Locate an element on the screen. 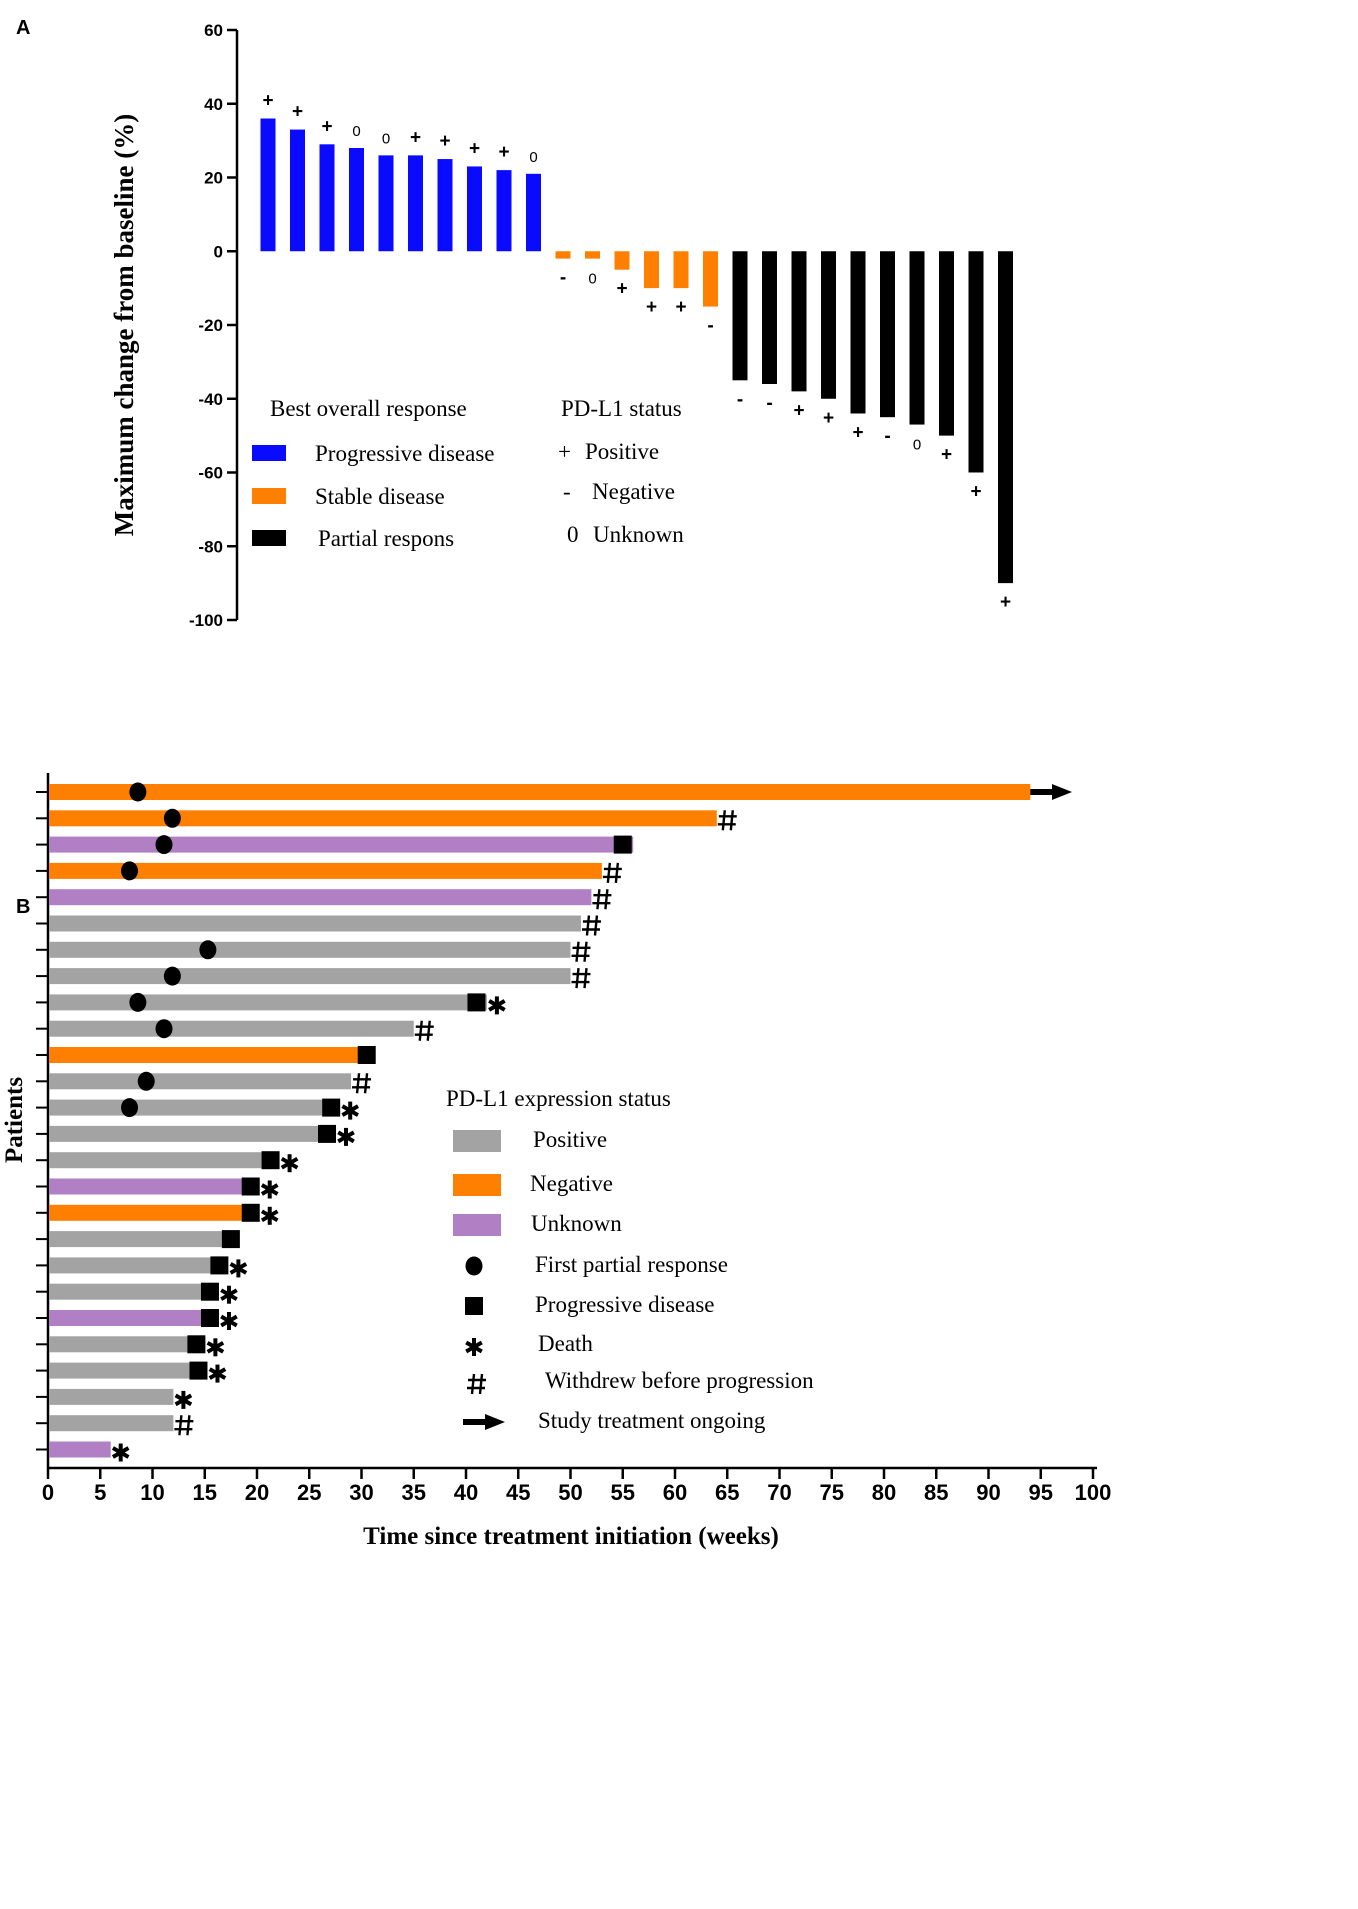 The height and width of the screenshot is (1909, 1358). x-tick-label: 60 is located at coordinates (675, 1492).